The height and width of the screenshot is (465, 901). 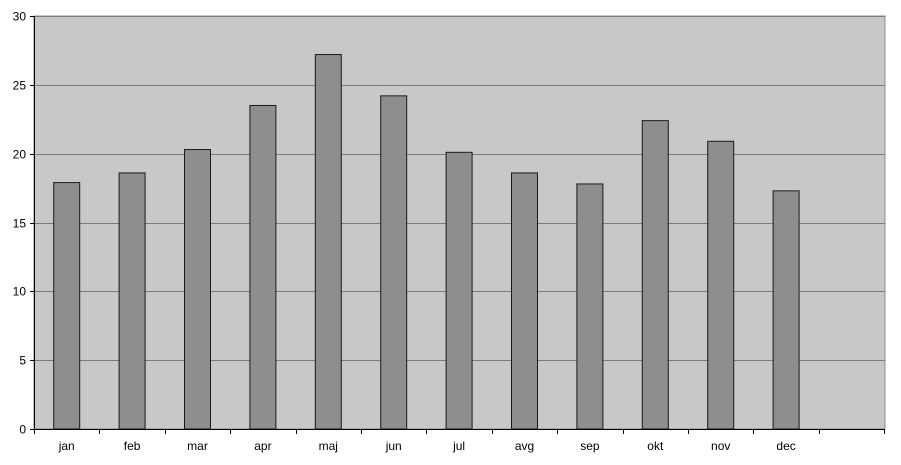 I want to click on bar-feb, so click(x=132, y=301).